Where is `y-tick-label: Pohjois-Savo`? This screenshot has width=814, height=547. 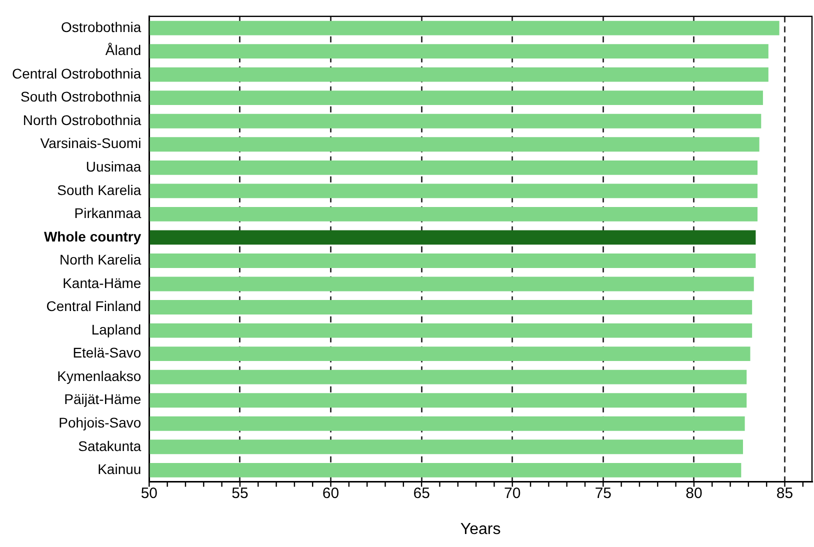 y-tick-label: Pohjois-Savo is located at coordinates (100, 422).